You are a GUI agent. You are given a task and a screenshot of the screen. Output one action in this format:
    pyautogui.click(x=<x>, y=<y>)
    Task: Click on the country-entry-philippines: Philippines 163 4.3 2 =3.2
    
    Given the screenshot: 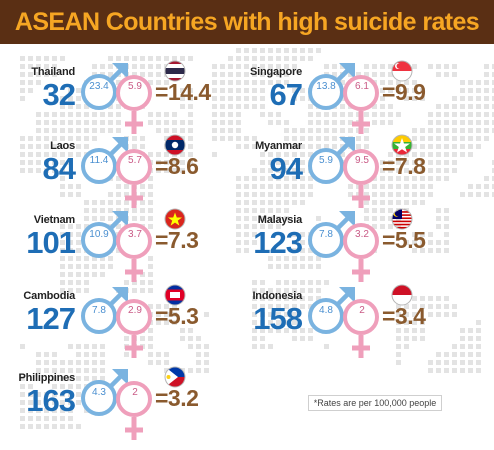 What is the action you would take?
    pyautogui.click(x=135, y=408)
    